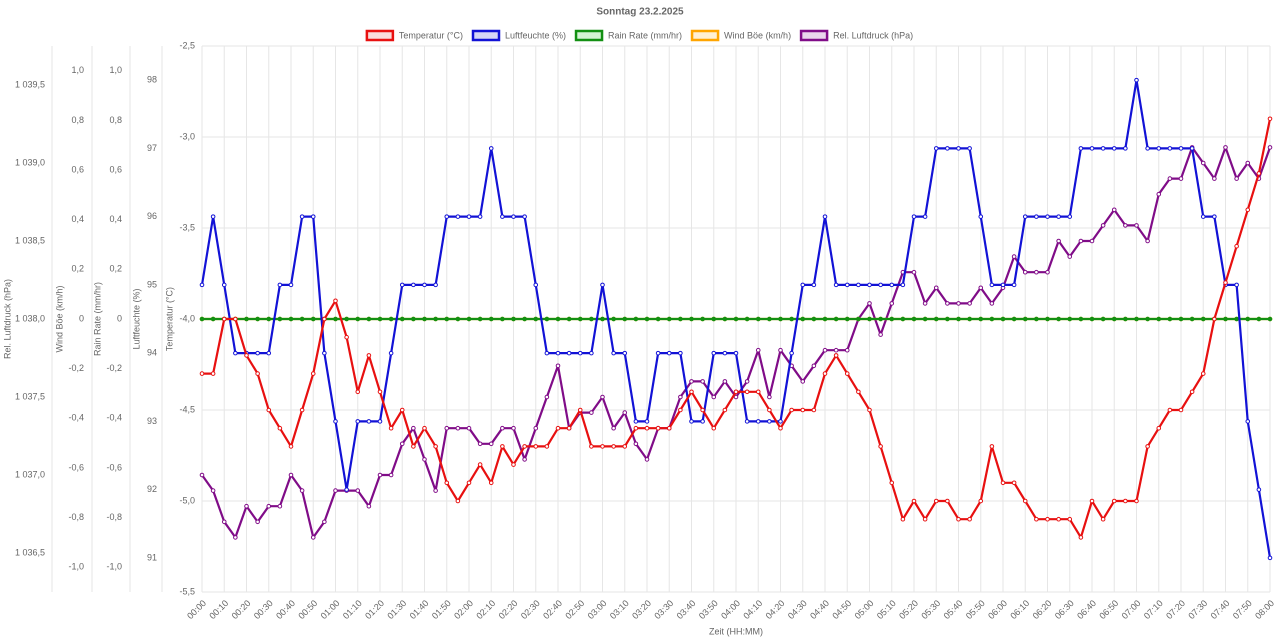 This screenshot has height=640, width=1280. I want to click on y4-tick-label: -0,2, so click(76, 368).